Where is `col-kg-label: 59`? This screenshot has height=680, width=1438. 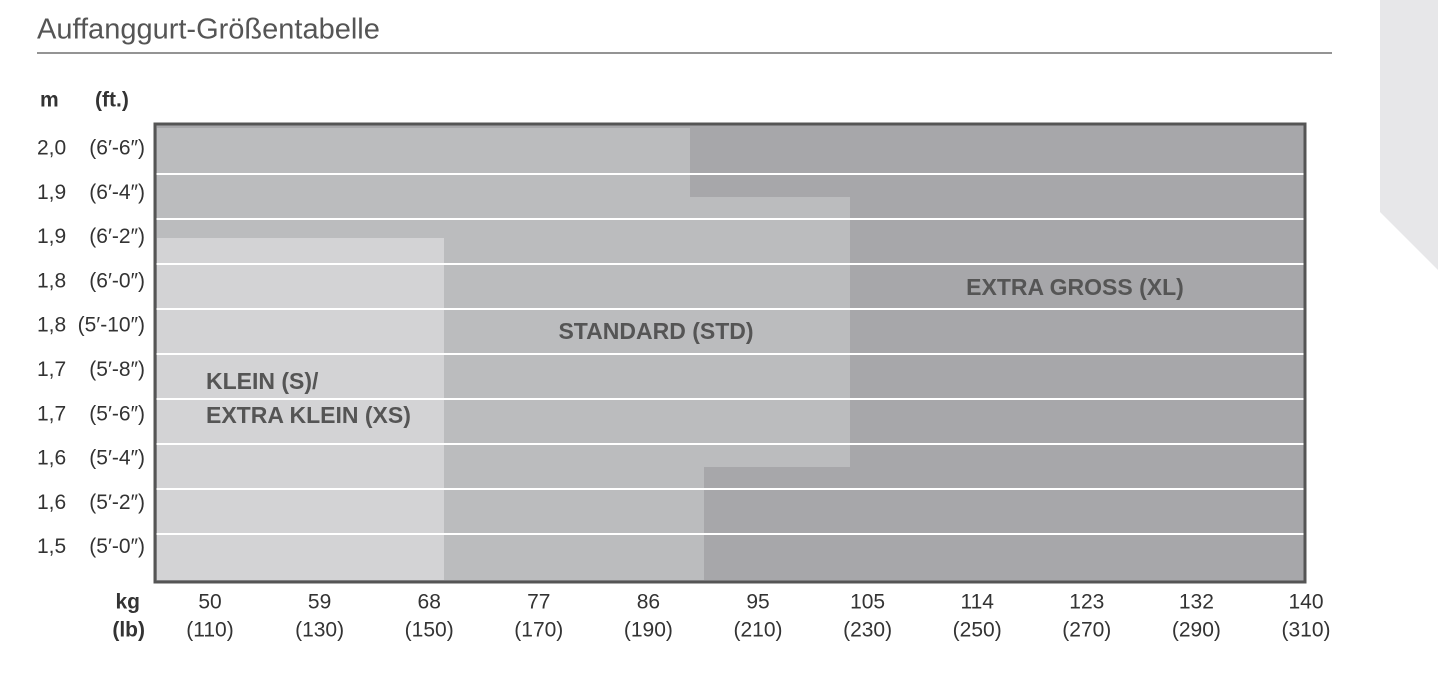
col-kg-label: 59 is located at coordinates (319, 602).